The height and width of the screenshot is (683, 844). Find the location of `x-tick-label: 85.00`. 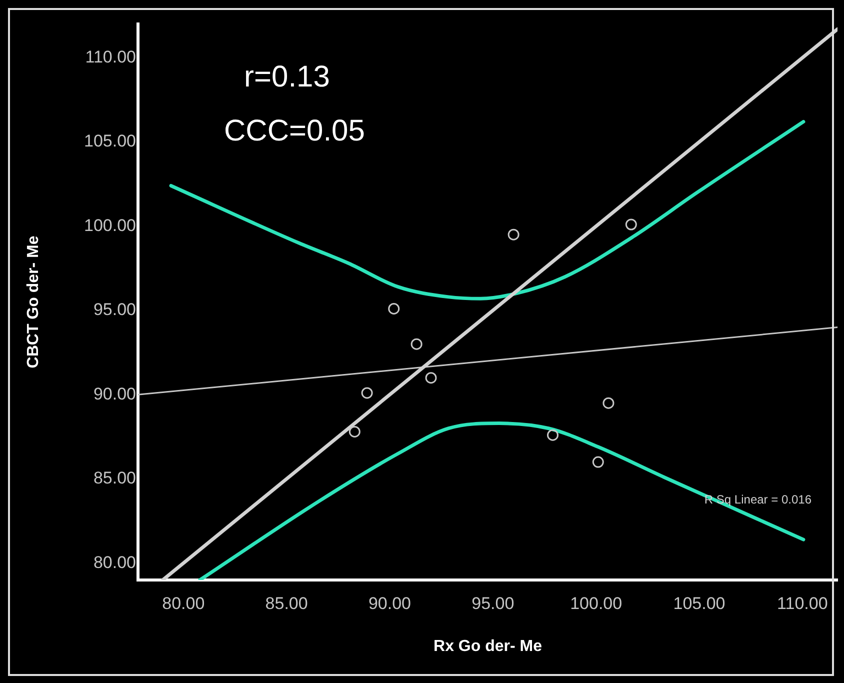

x-tick-label: 85.00 is located at coordinates (286, 603).